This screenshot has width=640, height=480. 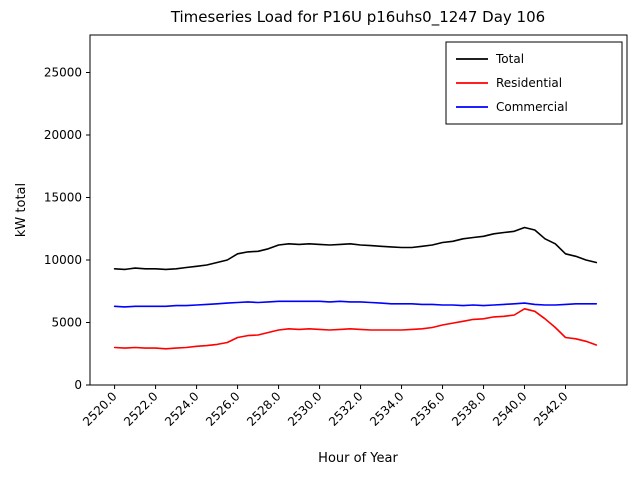 What do you see at coordinates (78, 385) in the screenshot?
I see `y-tick-label: 0` at bounding box center [78, 385].